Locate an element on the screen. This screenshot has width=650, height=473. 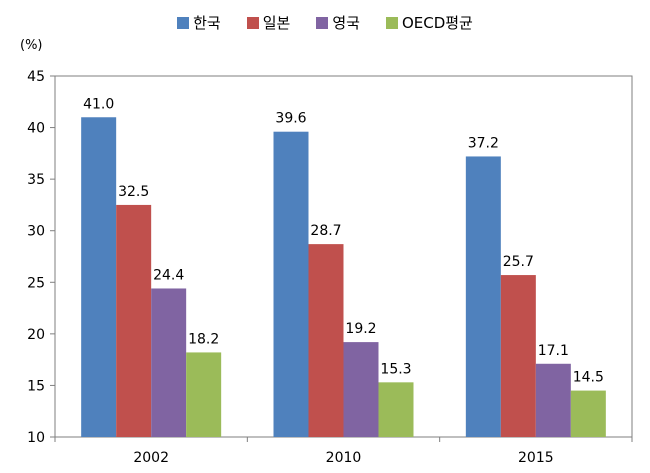
bar-2015-OECD평균 is located at coordinates (588, 413).